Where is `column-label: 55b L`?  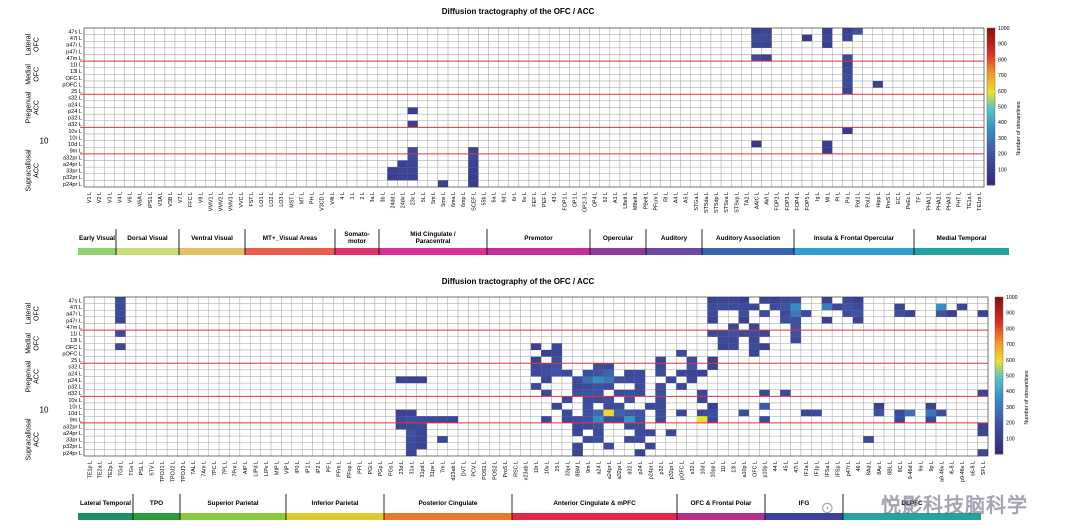
column-label: 55b L is located at coordinates (484, 199).